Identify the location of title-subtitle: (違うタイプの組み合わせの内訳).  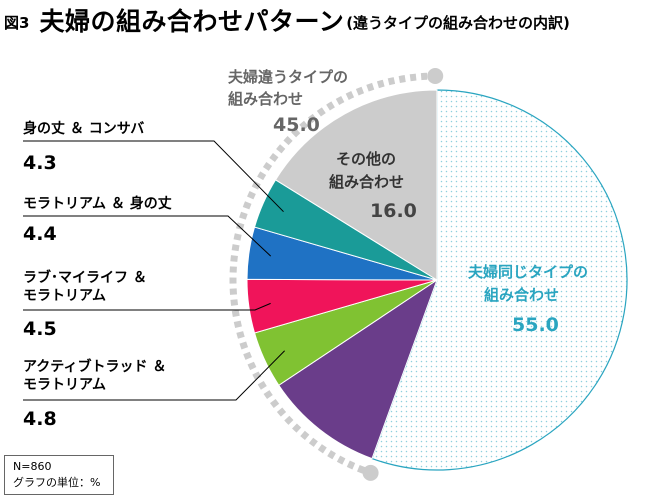
(458, 23).